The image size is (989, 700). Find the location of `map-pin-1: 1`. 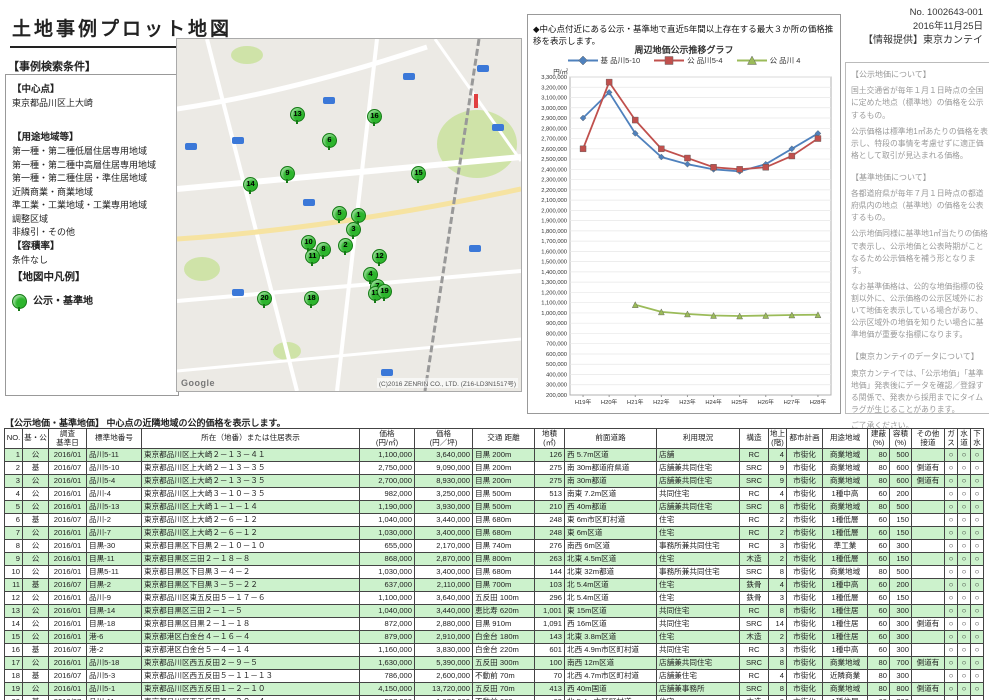

map-pin-1: 1 is located at coordinates (358, 216).